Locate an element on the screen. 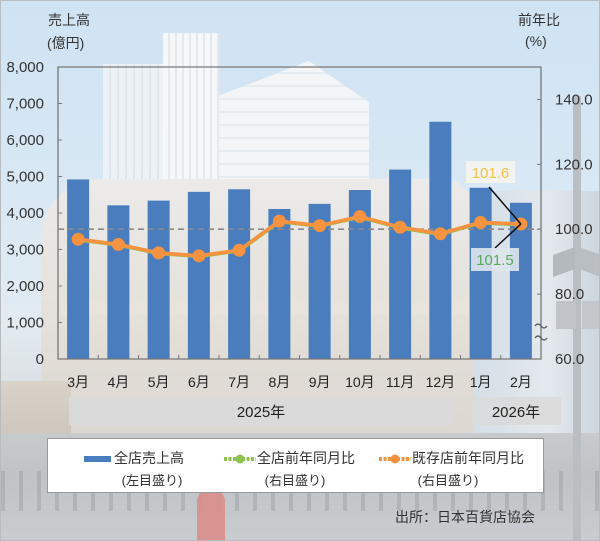 This screenshot has width=600, height=541. month-label: 12月 is located at coordinates (441, 382).